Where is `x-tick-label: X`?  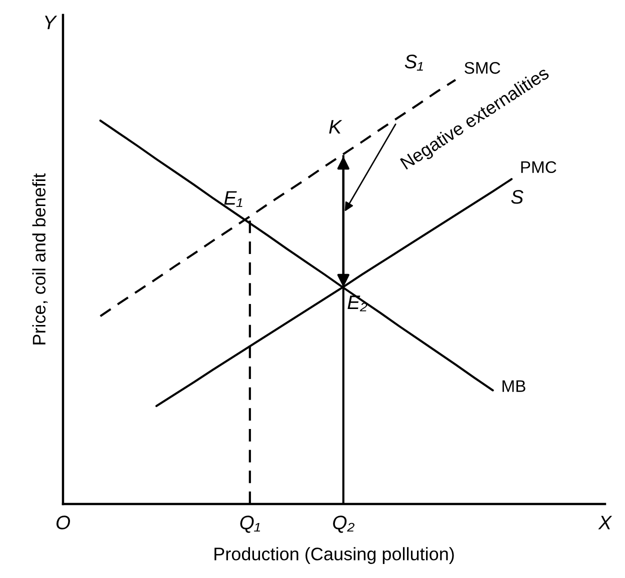 x-tick-label: X is located at coordinates (605, 523).